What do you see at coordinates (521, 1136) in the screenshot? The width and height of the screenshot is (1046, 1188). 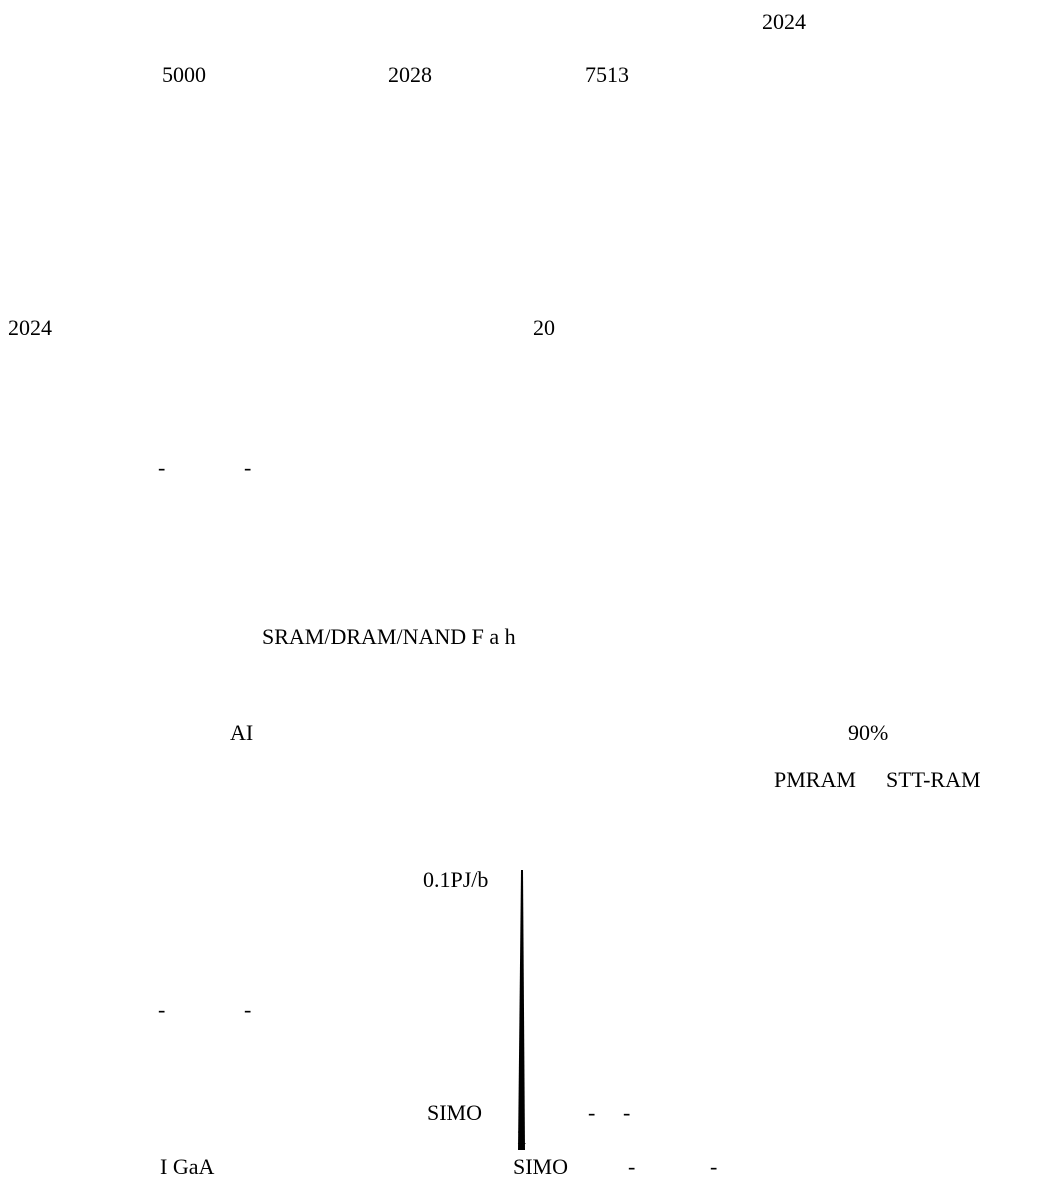 I see `text-fragment: 1` at bounding box center [521, 1136].